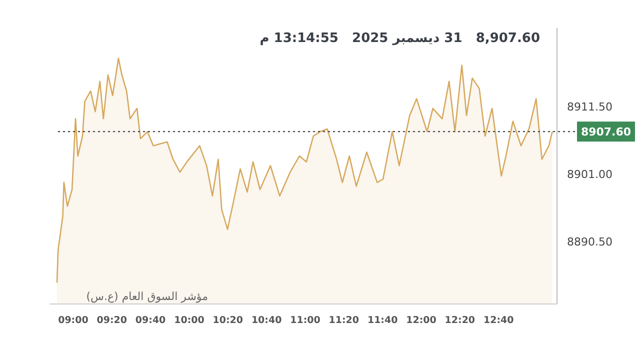  Describe the element at coordinates (498, 320) in the screenshot. I see `x-tick-label: 12:40` at that location.